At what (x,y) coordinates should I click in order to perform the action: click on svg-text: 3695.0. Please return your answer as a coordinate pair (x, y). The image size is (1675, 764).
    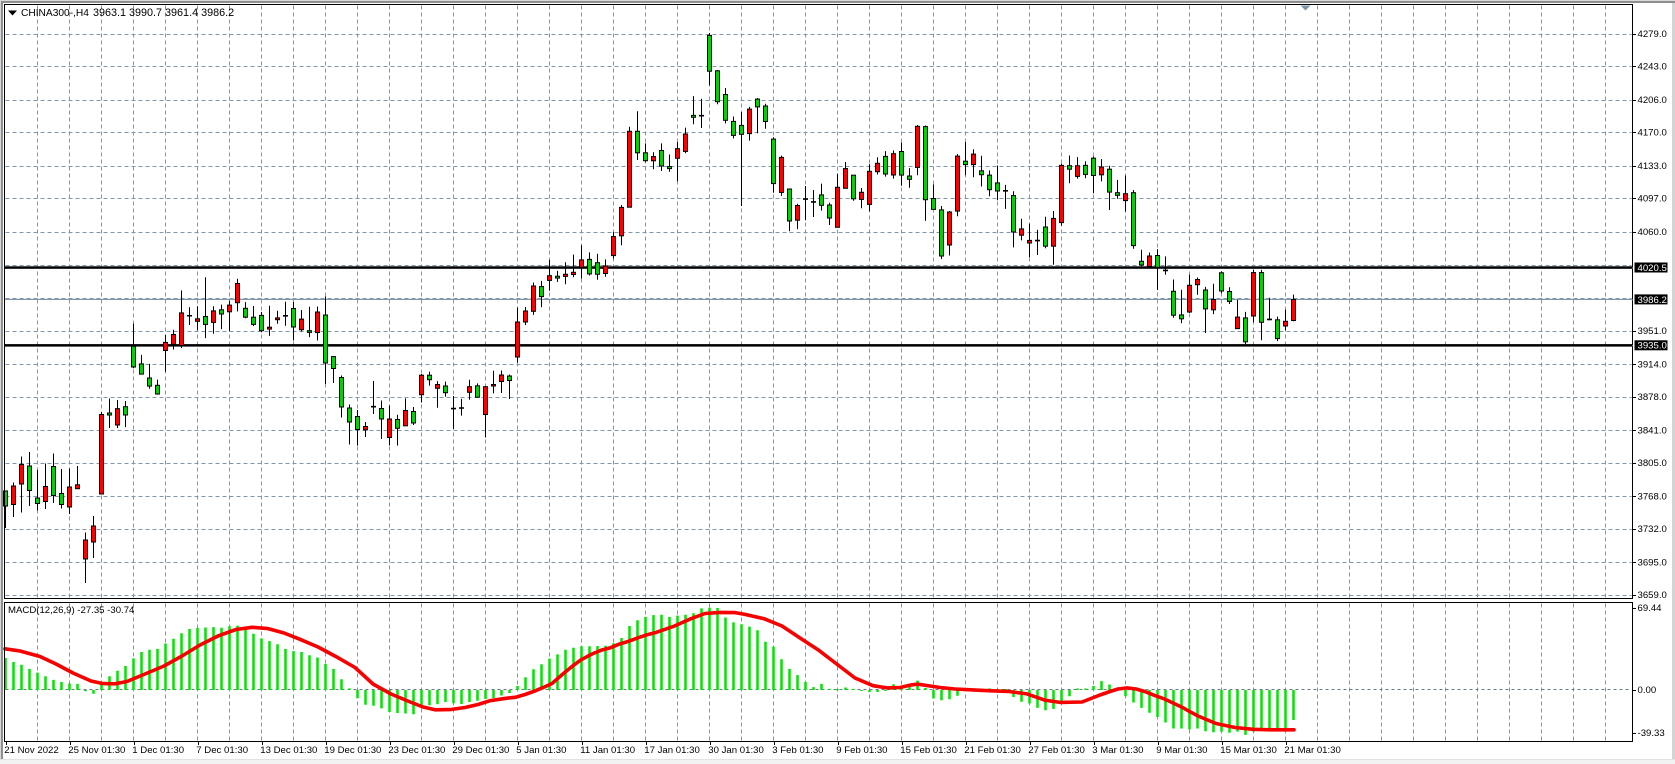
    Looking at the image, I should click on (1652, 563).